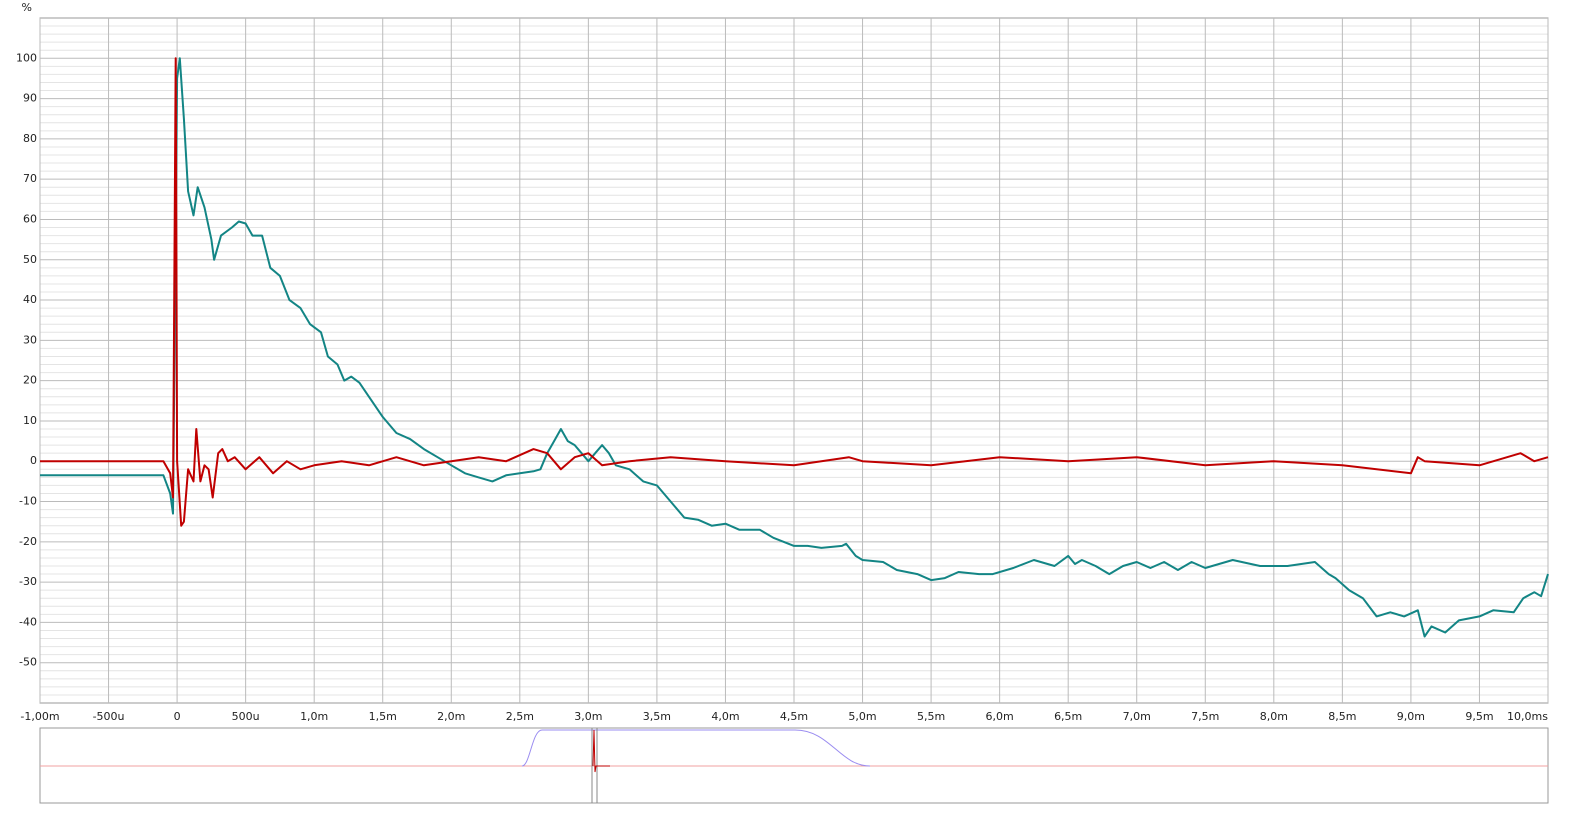 Image resolution: width=1583 pixels, height=815 pixels. Describe the element at coordinates (520, 716) in the screenshot. I see `x-tick-label: 2,5m` at that location.